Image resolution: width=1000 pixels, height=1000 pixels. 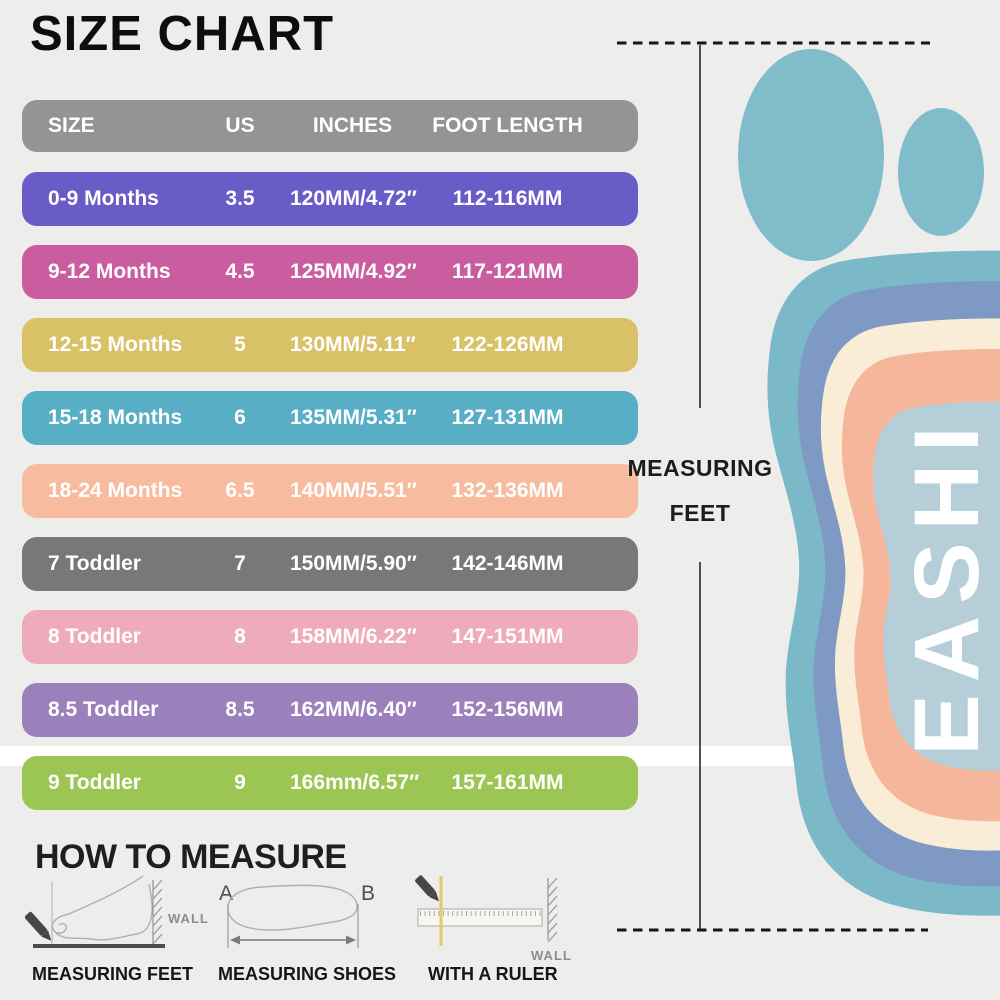 What do you see at coordinates (115, 490) in the screenshot?
I see `size-cell: 18-24 Months` at bounding box center [115, 490].